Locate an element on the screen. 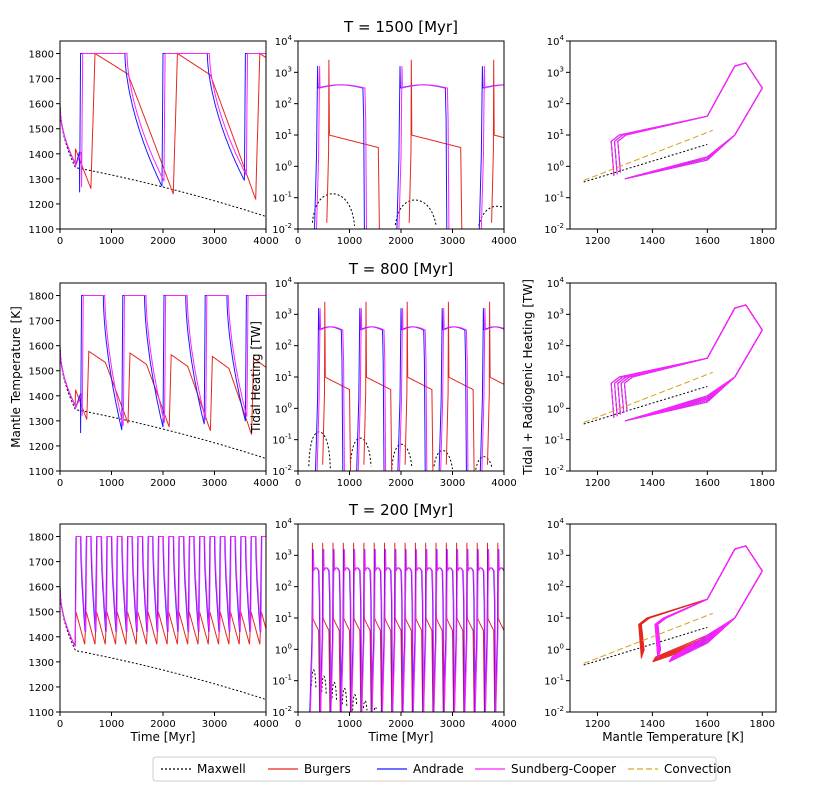 This screenshot has width=831, height=793. y-tick-label: 1100 is located at coordinates (41, 230).